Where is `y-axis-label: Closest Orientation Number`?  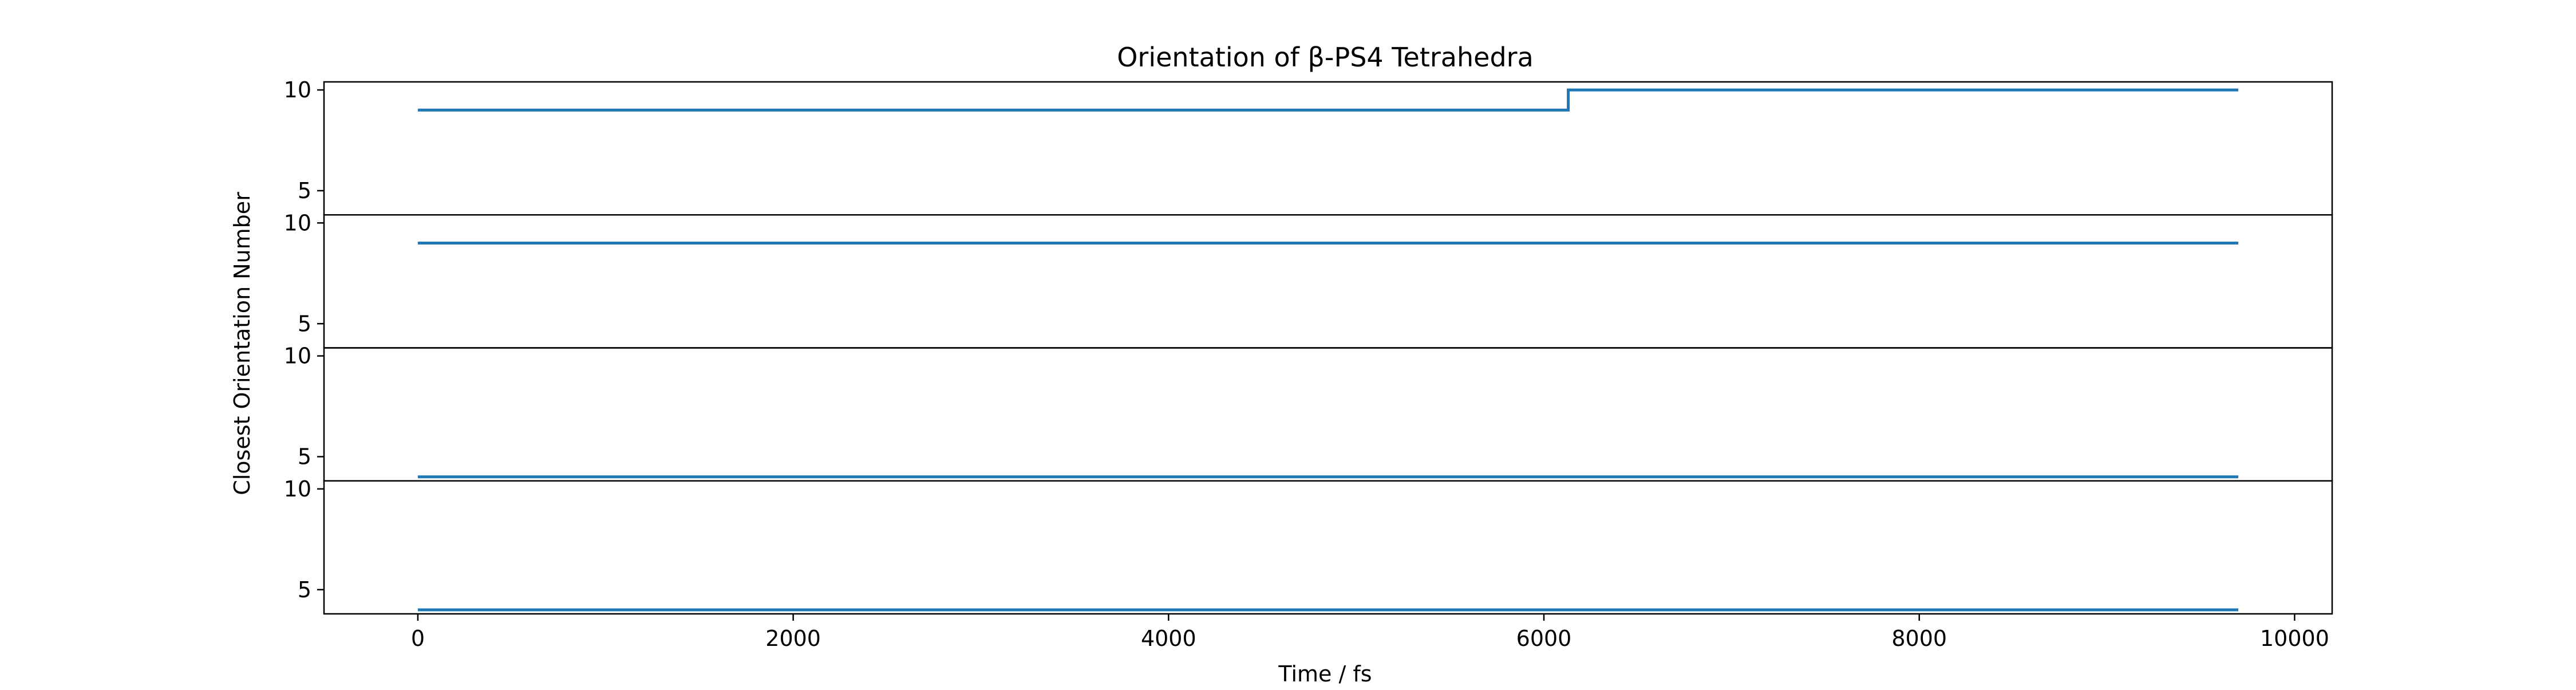 y-axis-label: Closest Orientation Number is located at coordinates (242, 343).